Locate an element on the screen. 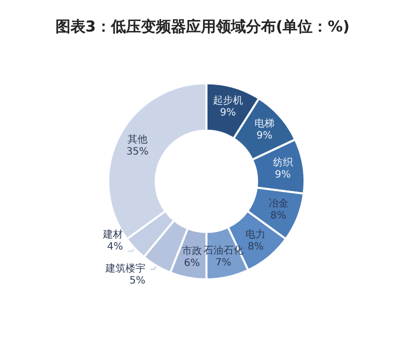  slice-label: 建筑楼宇 is located at coordinates (125, 268).